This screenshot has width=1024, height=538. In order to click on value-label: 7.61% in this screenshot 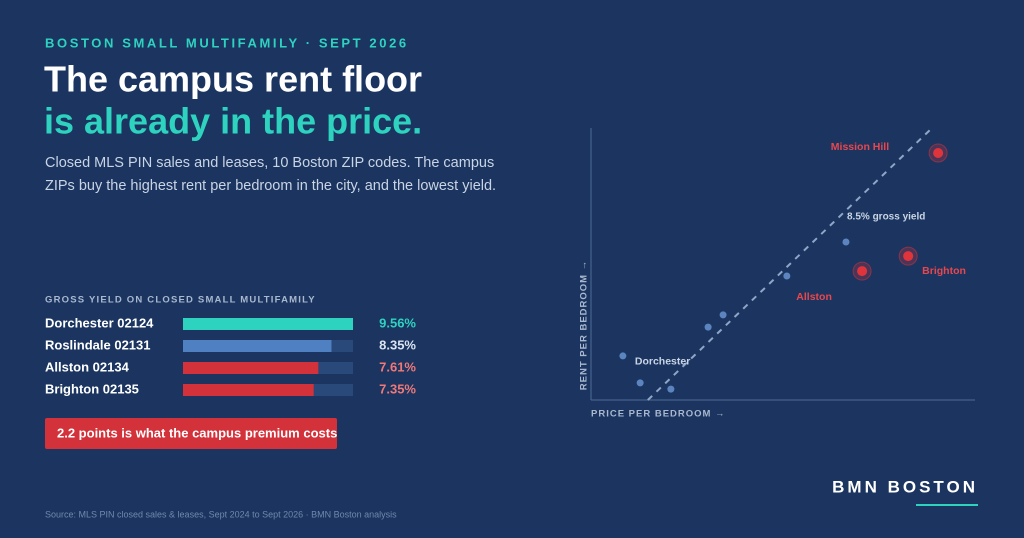, I will do `click(397, 366)`.